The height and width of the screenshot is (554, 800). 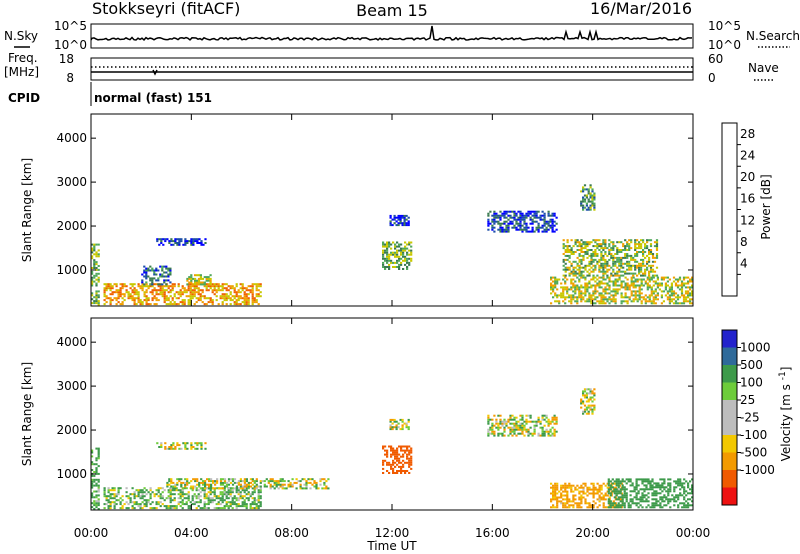 I want to click on noise-panel-frame, so click(x=392, y=36).